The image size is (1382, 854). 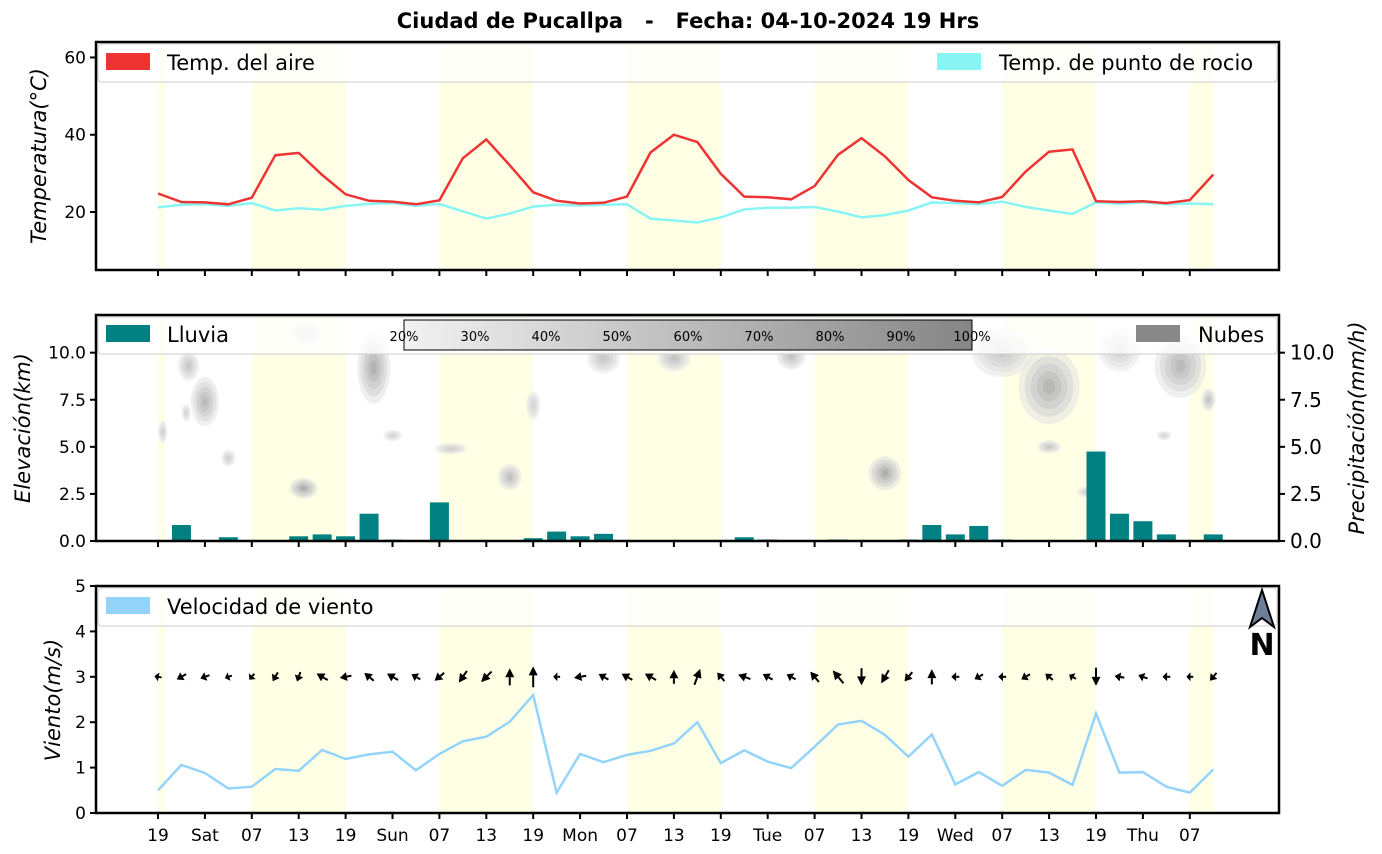 I want to click on temperature-y-ticks: 20 40 60, so click(x=80, y=135).